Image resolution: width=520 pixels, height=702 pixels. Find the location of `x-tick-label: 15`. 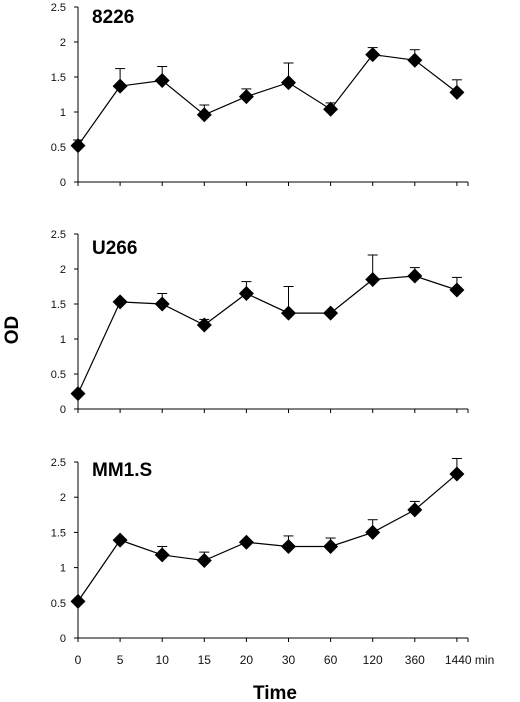

x-tick-label: 15 is located at coordinates (205, 660).